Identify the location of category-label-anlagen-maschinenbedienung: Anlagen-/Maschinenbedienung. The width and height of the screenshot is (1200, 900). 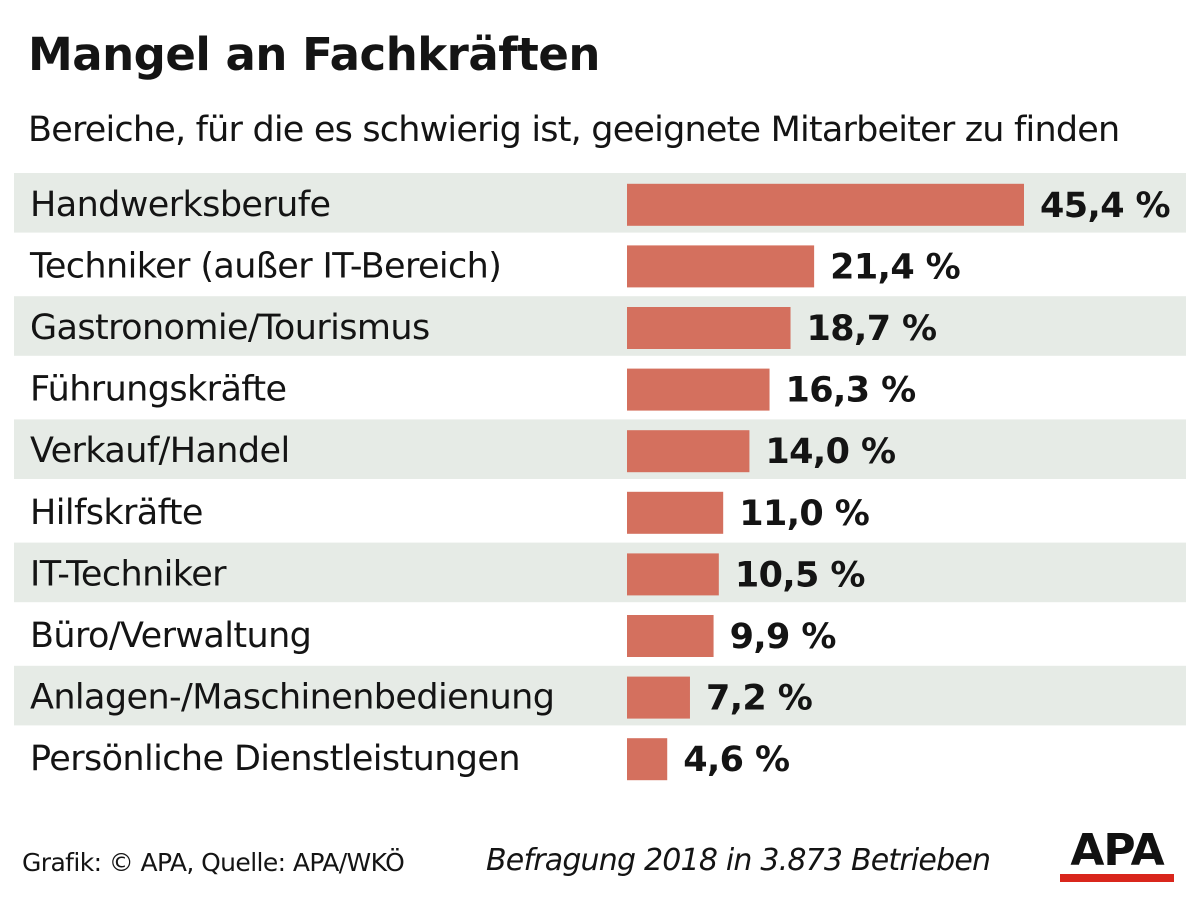
(292, 698).